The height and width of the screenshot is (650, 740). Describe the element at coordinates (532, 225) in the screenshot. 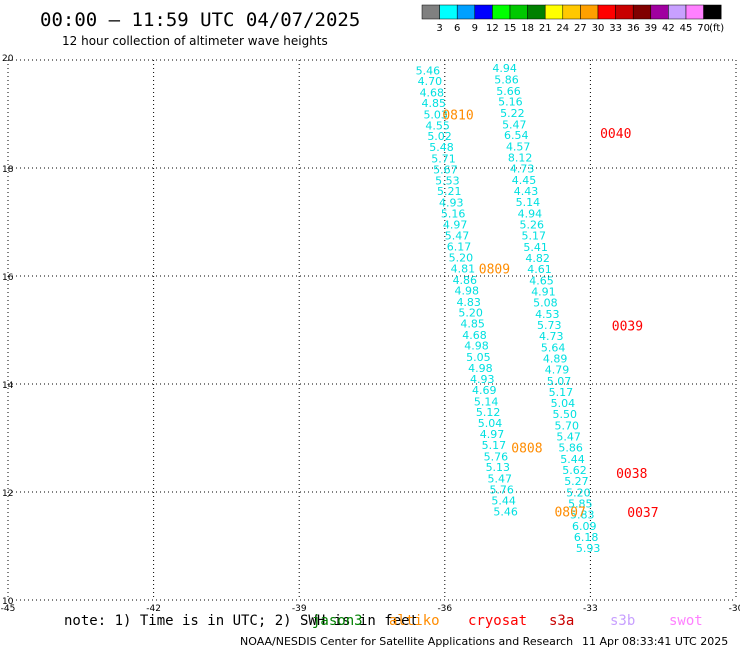

I see `wave-height-label: 5.26` at that location.